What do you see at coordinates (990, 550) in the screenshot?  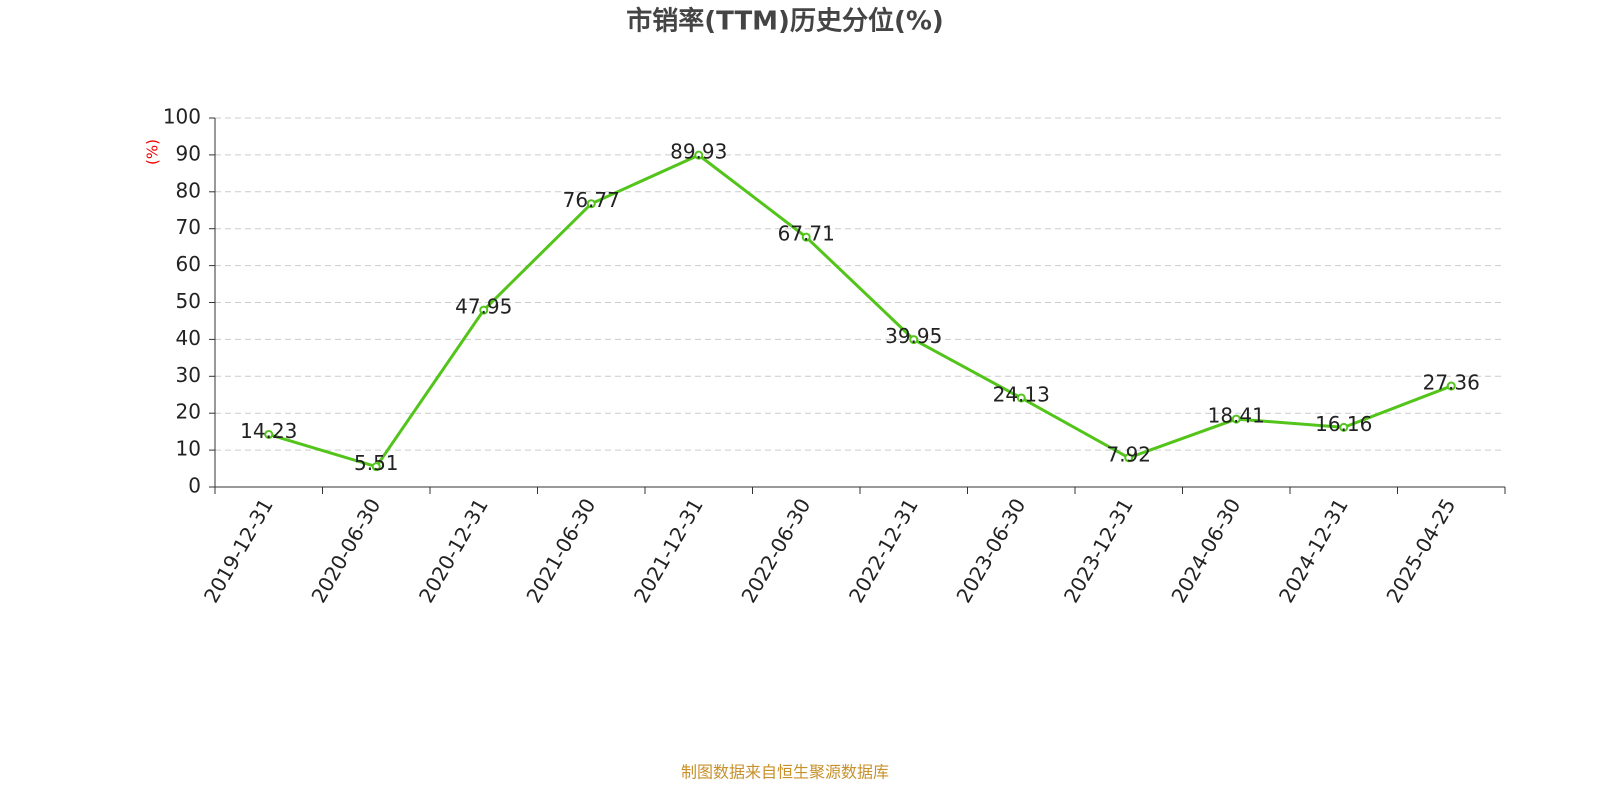 I see `x-tick-label: 2023-06-30` at bounding box center [990, 550].